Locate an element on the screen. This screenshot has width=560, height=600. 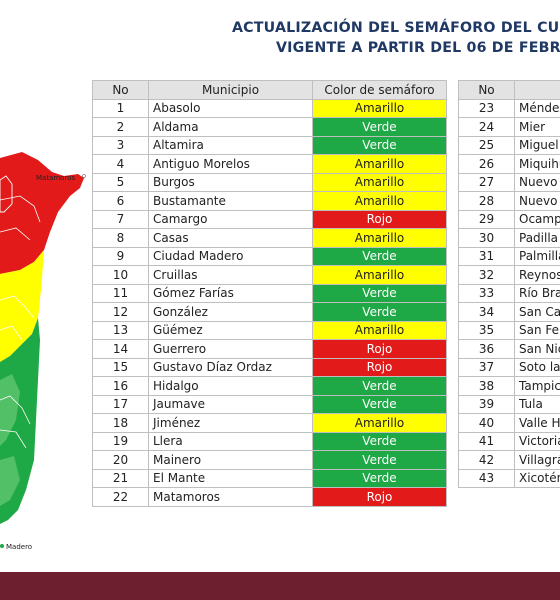
municipio-name: San Nic is located at coordinates (537, 349).